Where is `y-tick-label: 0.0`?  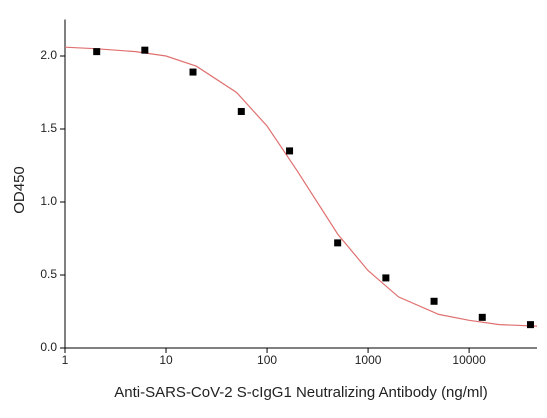
y-tick-label: 0.0 is located at coordinates (48, 347).